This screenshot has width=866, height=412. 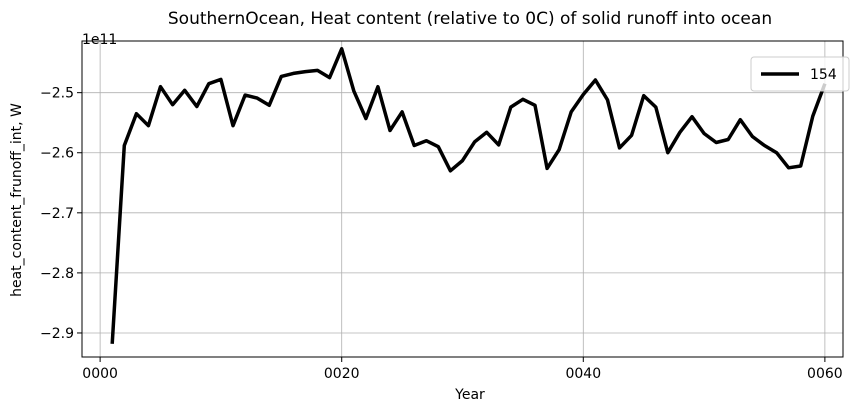 I want to click on y-tick-label: −2.8, so click(x=57, y=274).